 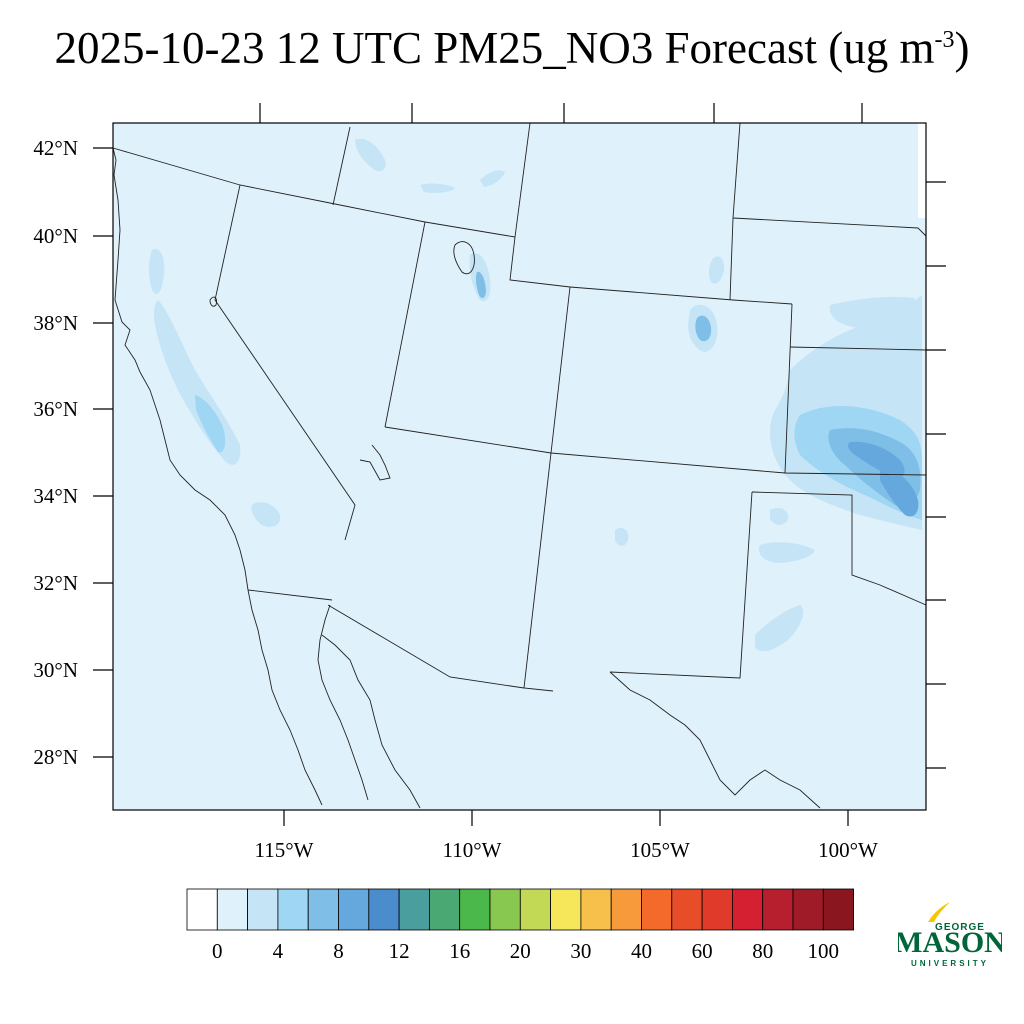 I want to click on lat-label: 38°N, so click(x=55, y=323).